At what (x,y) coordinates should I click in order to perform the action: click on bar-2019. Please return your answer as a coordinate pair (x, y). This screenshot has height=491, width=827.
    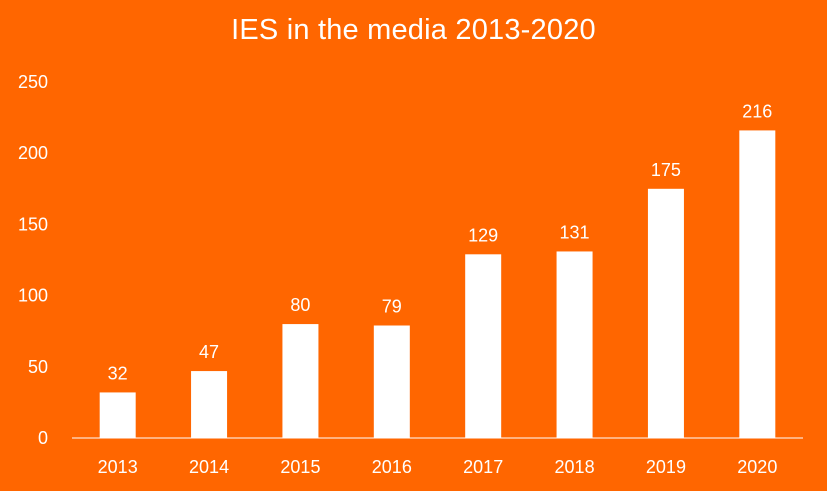
    Looking at the image, I should click on (665, 313).